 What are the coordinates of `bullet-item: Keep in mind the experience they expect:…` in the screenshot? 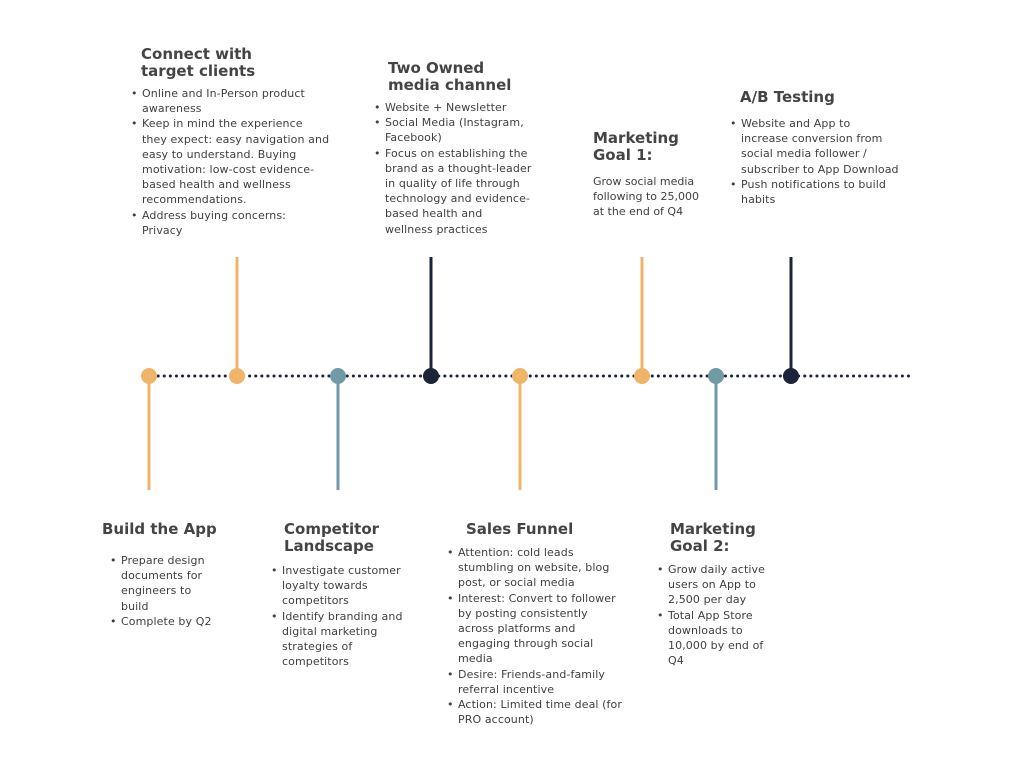 It's located at (230, 161).